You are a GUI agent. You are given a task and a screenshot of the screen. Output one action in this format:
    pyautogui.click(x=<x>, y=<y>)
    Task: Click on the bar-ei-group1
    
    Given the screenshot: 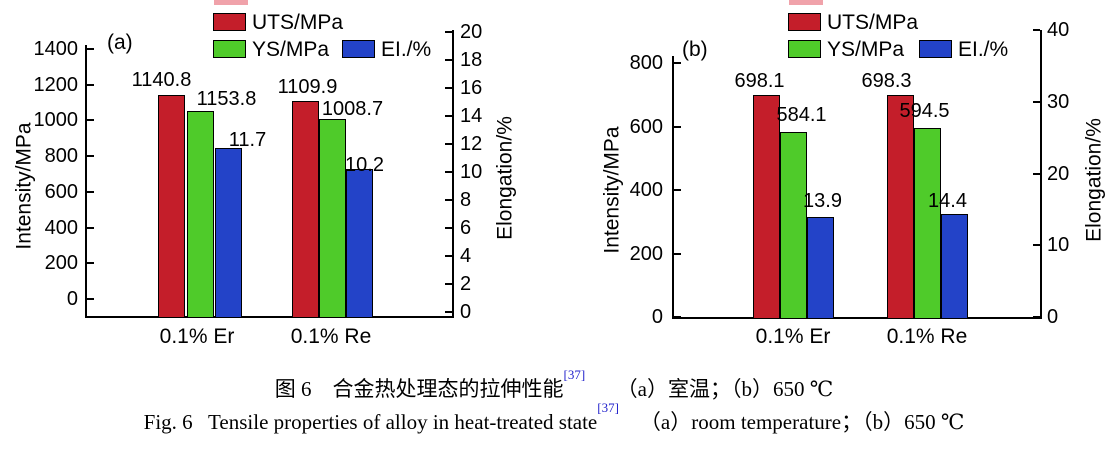 What is the action you would take?
    pyautogui.click(x=228, y=233)
    